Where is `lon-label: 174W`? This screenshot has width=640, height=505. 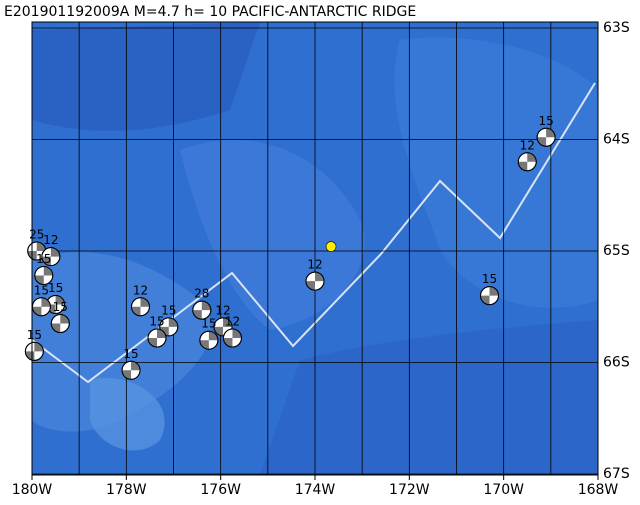
lon-label: 174W is located at coordinates (315, 490).